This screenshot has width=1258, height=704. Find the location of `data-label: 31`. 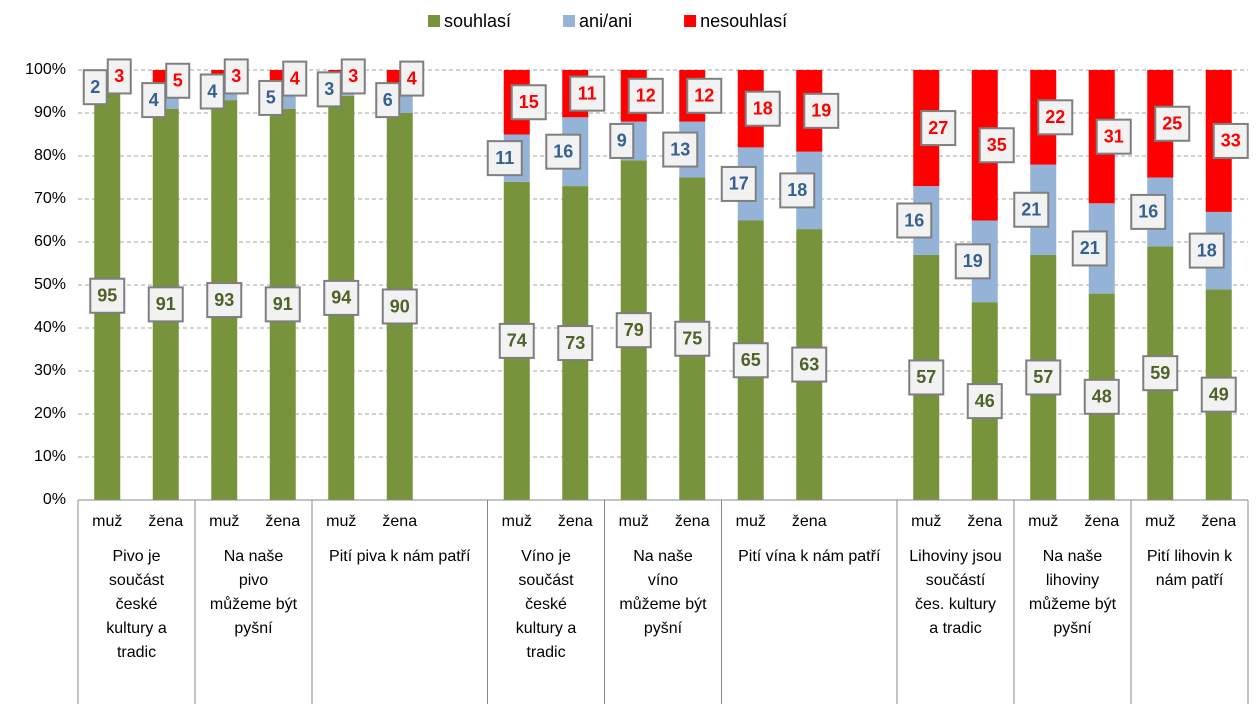

data-label: 31 is located at coordinates (1114, 136).